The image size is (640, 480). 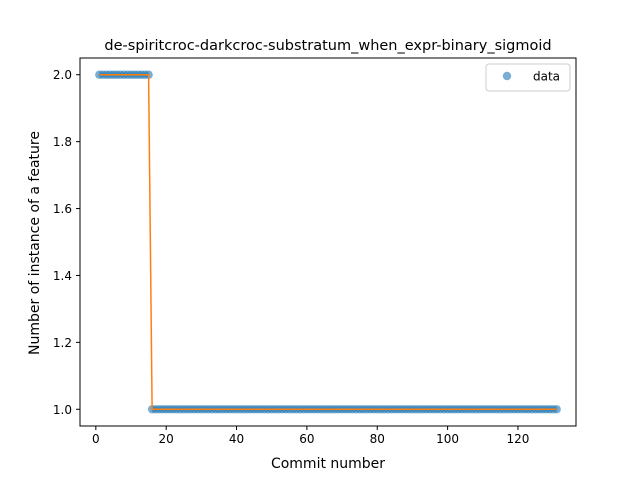 I want to click on x-tick-label: 120, so click(x=518, y=439).